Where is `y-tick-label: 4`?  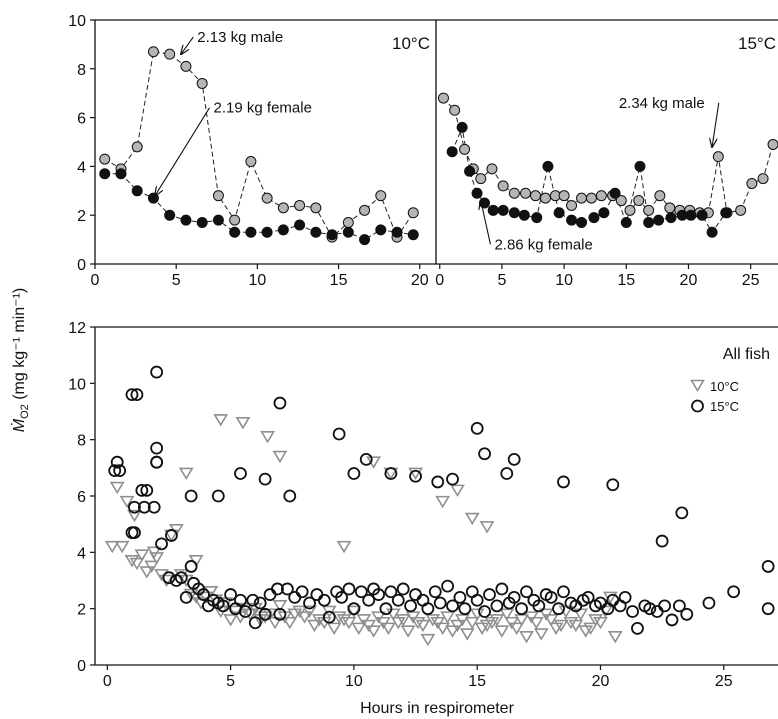 y-tick-label: 4 is located at coordinates (81, 553).